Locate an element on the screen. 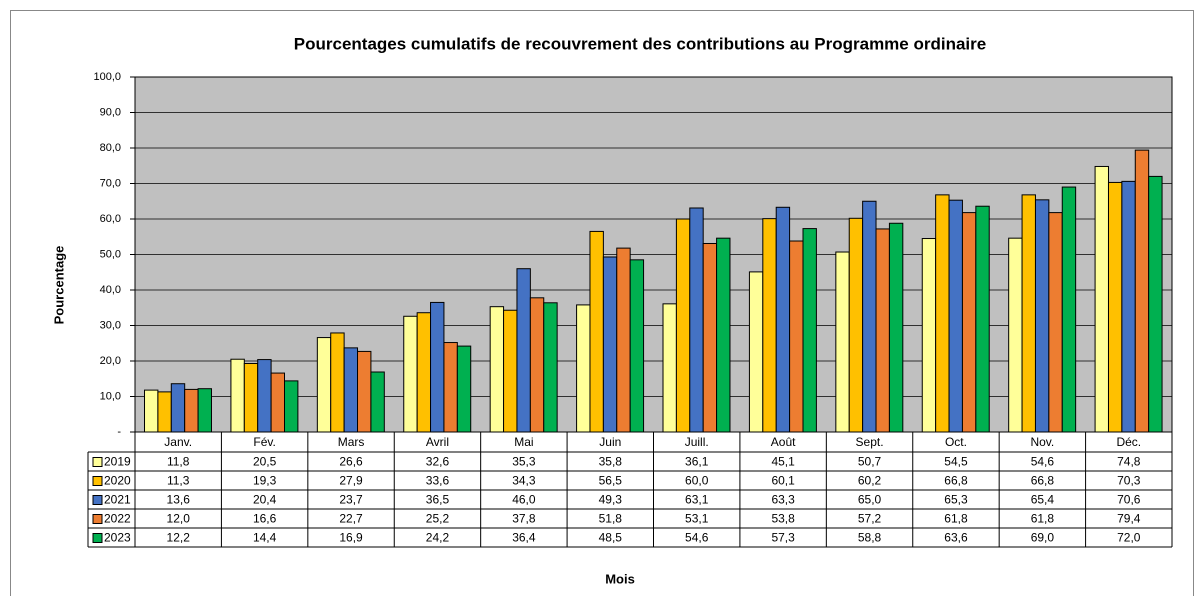 Image resolution: width=1200 pixels, height=601 pixels. table-value: 45,1 is located at coordinates (783, 462).